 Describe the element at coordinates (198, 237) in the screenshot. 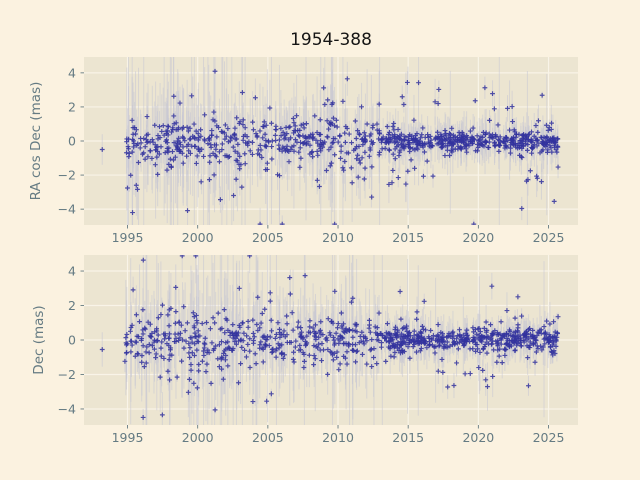

I see `x-tick-label: 2000` at that location.